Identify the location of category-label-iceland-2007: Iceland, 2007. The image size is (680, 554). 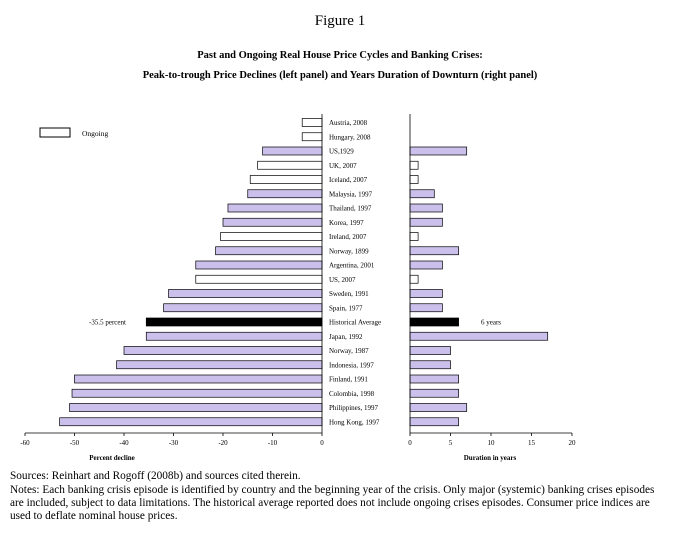
(348, 180).